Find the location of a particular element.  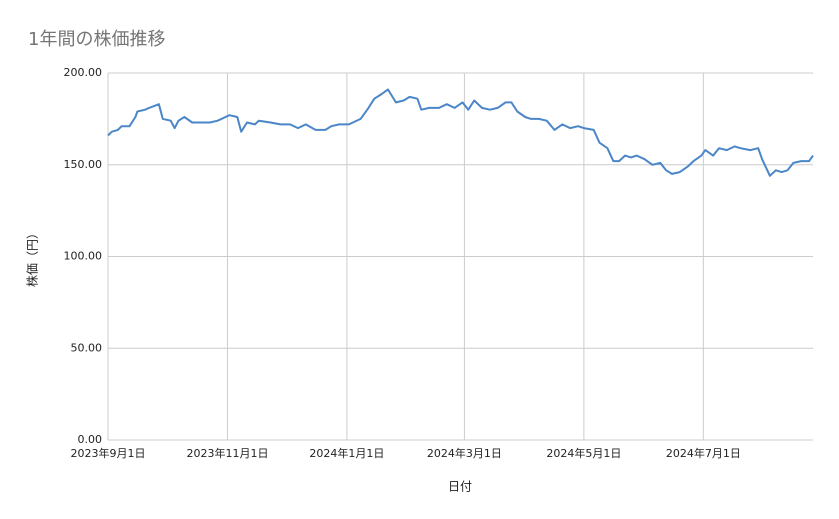

x-tick-label: 2023年11月1日 is located at coordinates (227, 453).